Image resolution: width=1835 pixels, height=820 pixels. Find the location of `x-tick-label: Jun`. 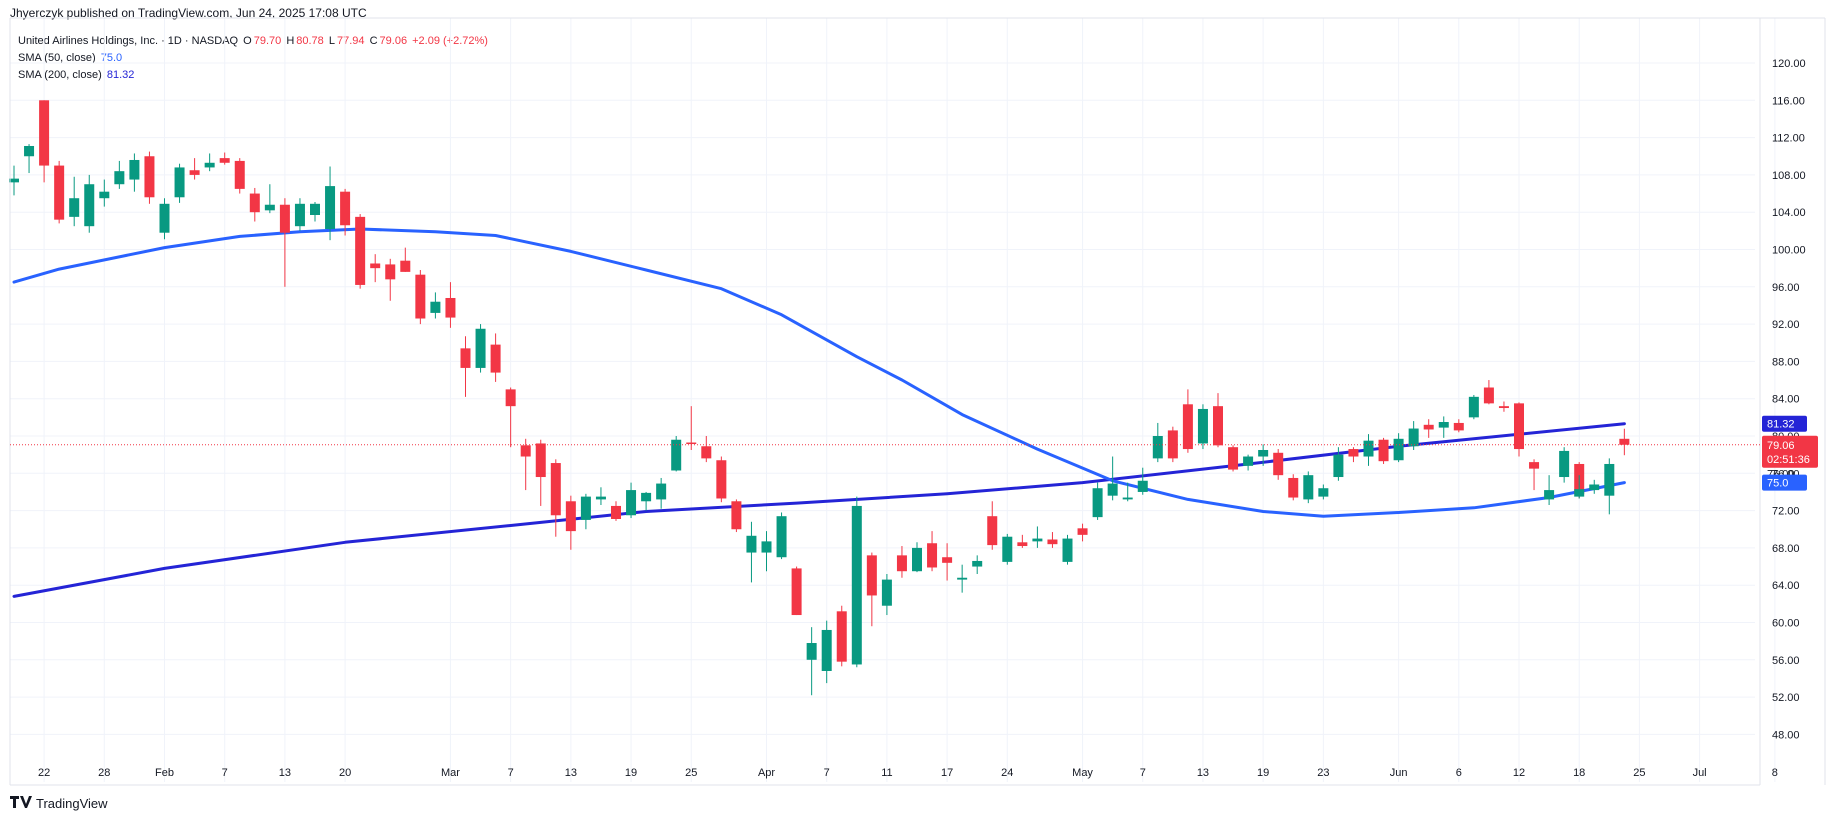

x-tick-label: Jun is located at coordinates (1399, 773).